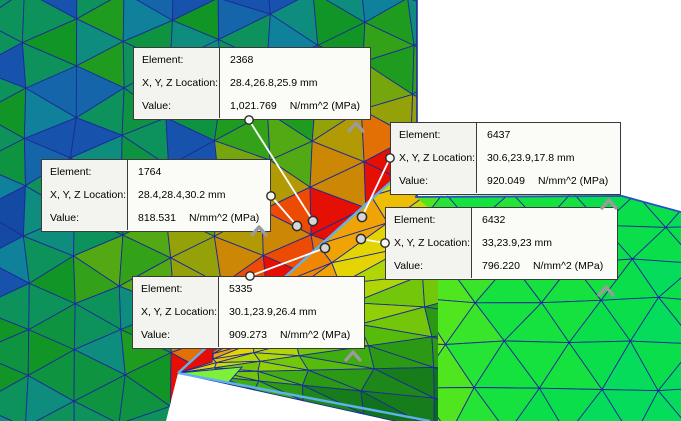 Image resolution: width=681 pixels, height=421 pixels. I want to click on callout-row: X, Y, Z Location: 33,23.9,23 mm, so click(501, 243).